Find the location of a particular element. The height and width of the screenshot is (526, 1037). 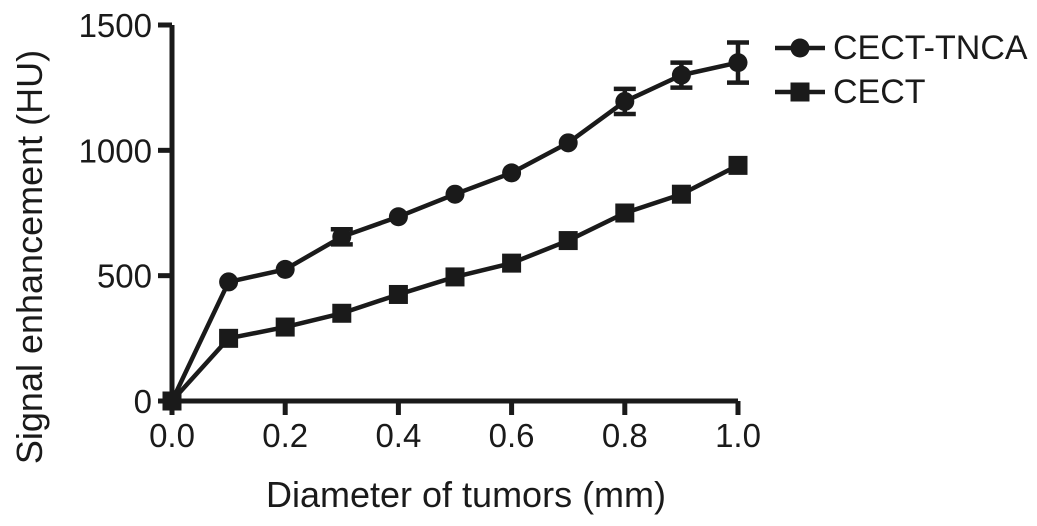

y-tick-label: 0 is located at coordinates (143, 401).